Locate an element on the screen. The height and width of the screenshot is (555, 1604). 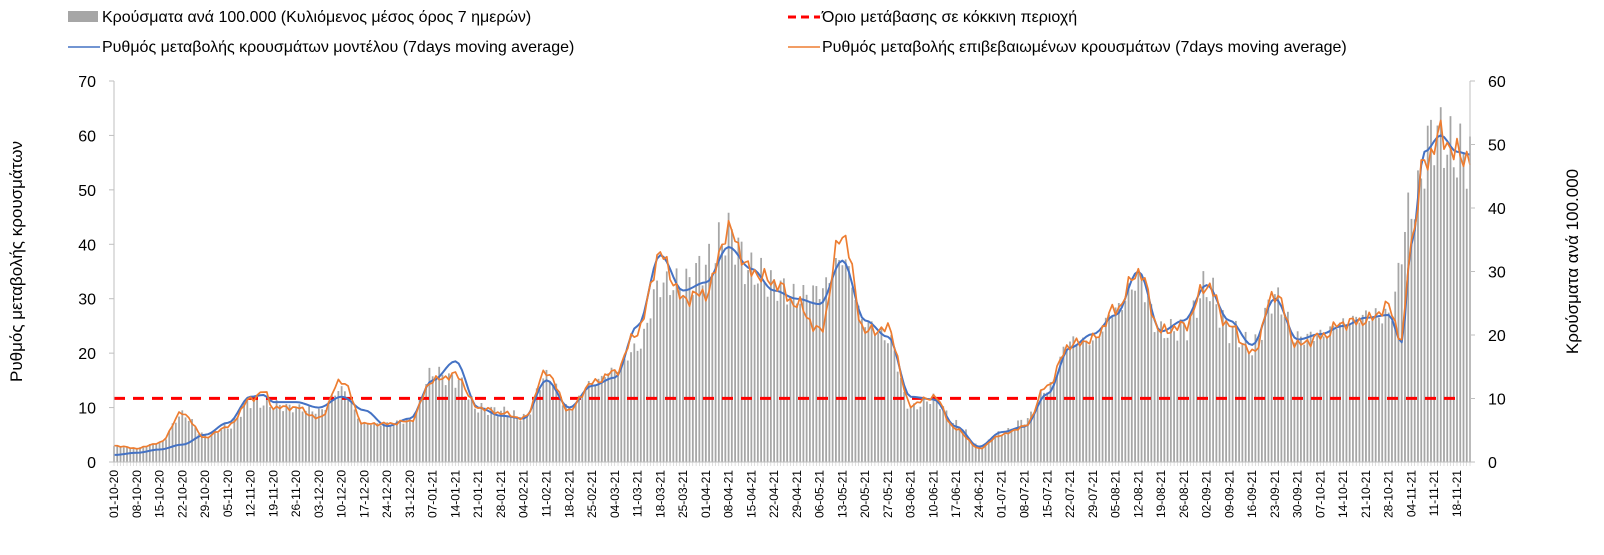
x-tick-label: 10-12-20 is located at coordinates (342, 494).